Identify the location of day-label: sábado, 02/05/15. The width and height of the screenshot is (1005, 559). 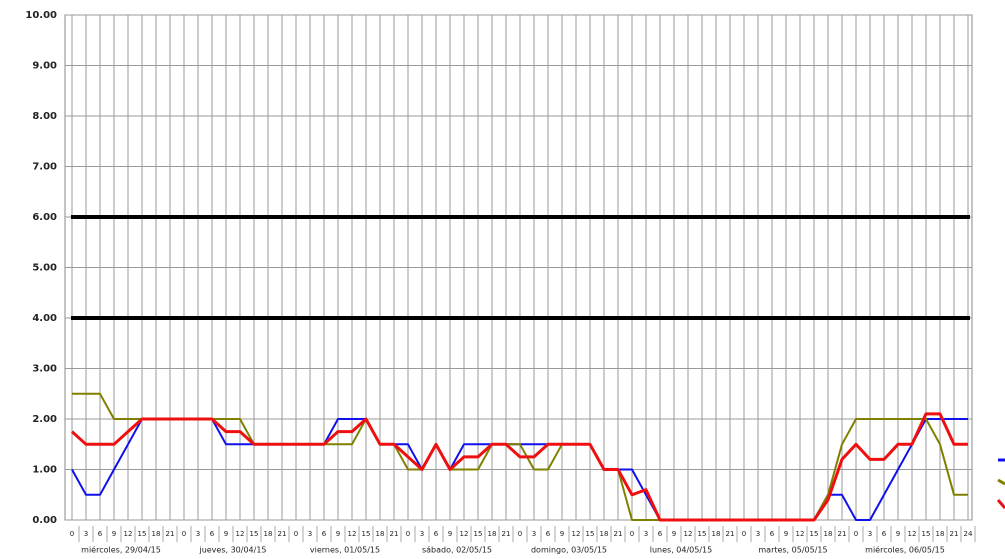
(457, 550).